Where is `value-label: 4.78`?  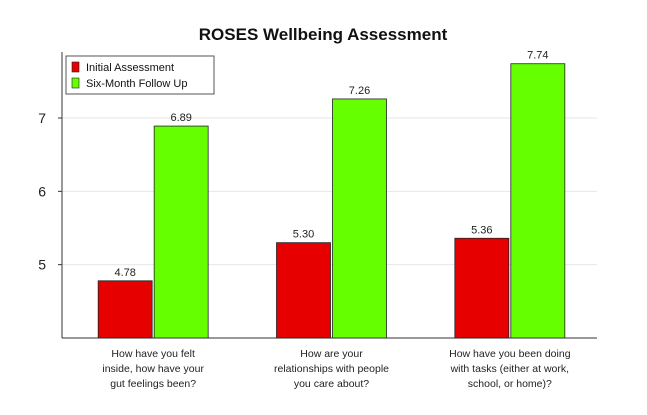 value-label: 4.78 is located at coordinates (124, 273).